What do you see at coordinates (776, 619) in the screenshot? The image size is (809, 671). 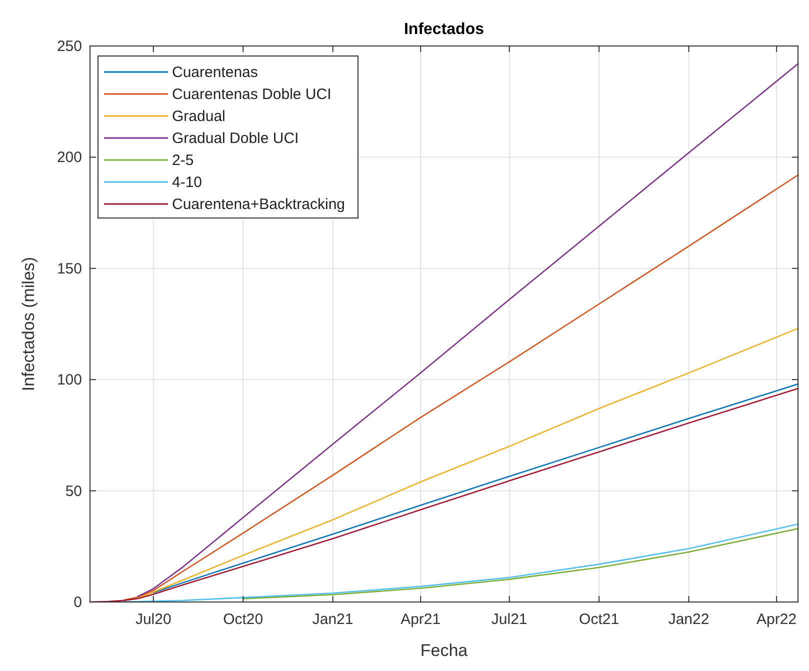 I see `x-tick-label: Apr22` at bounding box center [776, 619].